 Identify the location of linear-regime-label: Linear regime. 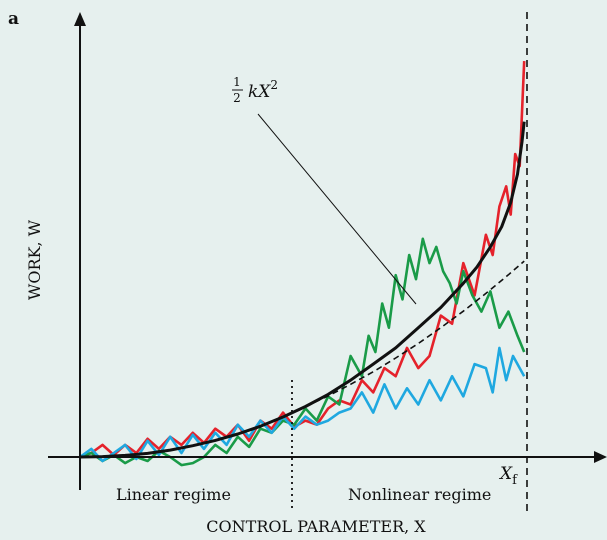
(173, 494).